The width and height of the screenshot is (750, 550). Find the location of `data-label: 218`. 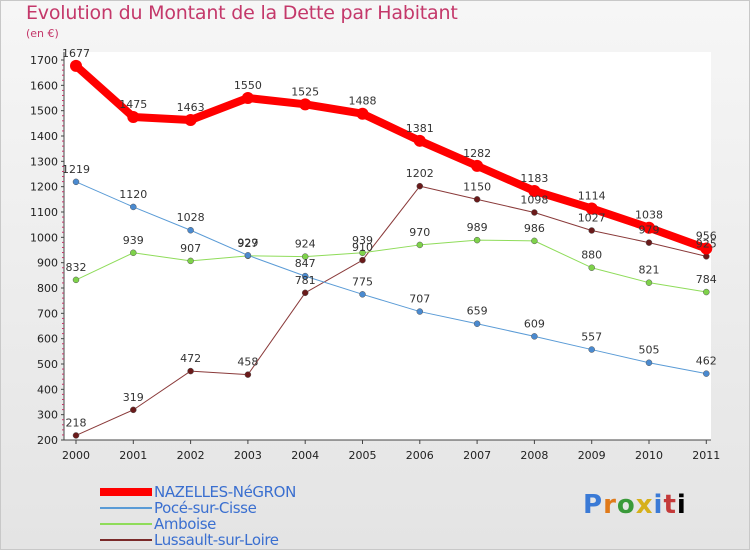

data-label: 218 is located at coordinates (76, 422).